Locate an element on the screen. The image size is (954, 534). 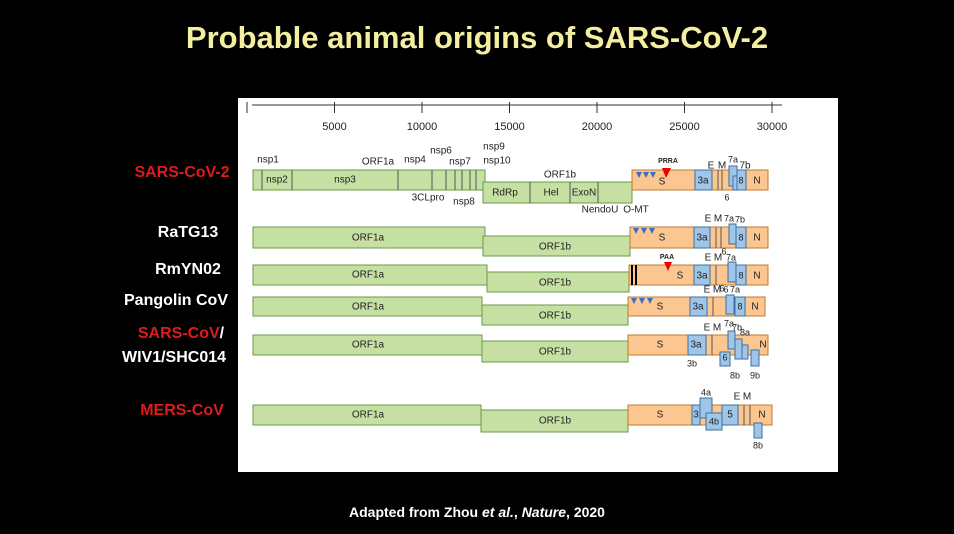
feature-label: nsp6 is located at coordinates (441, 151).